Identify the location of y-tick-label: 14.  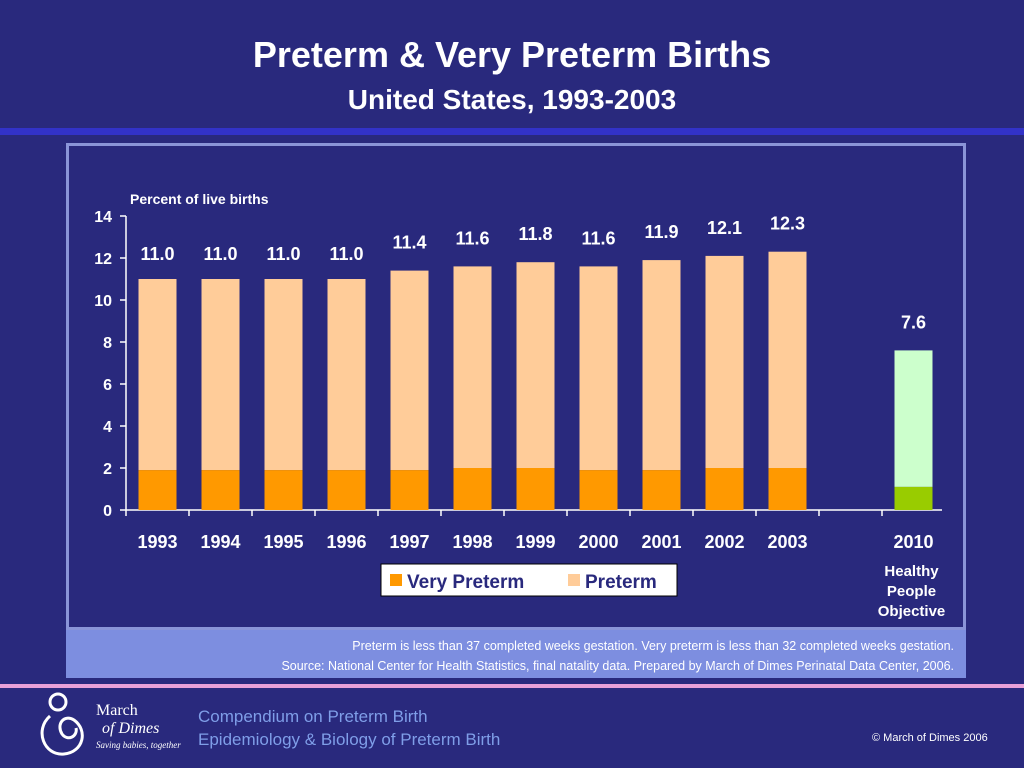
(103, 217).